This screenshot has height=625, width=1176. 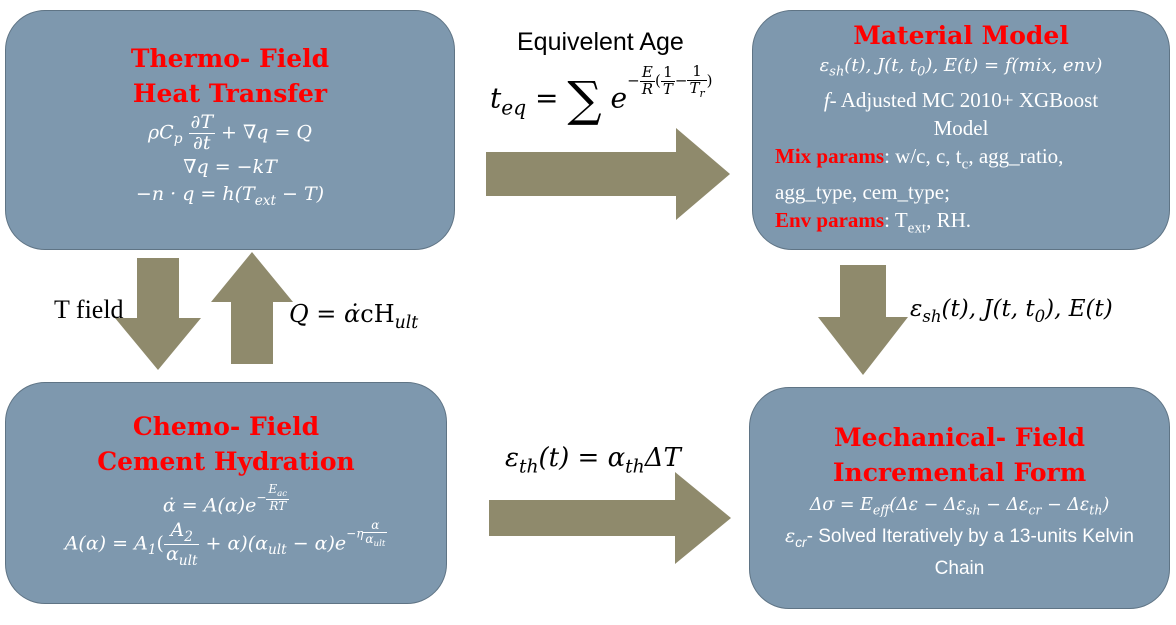 I want to click on hydration-rate-equation: α̇ = A(α)e− Eac RT, so click(x=226, y=499).